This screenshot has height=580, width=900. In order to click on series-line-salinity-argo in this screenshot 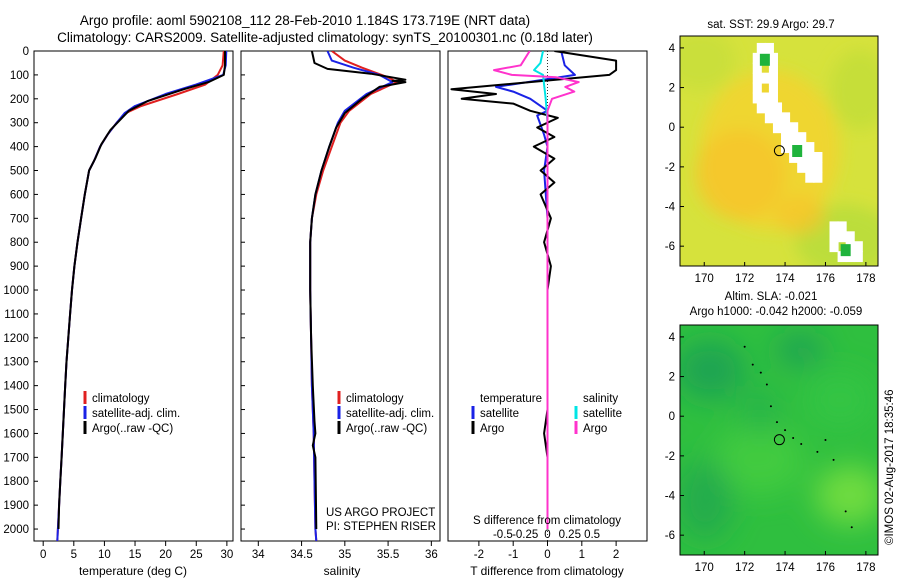, I will do `click(536, 290)`.